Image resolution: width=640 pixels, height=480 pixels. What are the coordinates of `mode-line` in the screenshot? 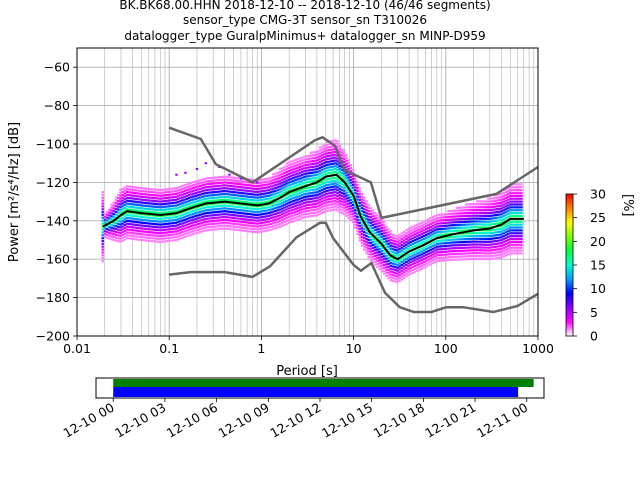 It's located at (313, 217).